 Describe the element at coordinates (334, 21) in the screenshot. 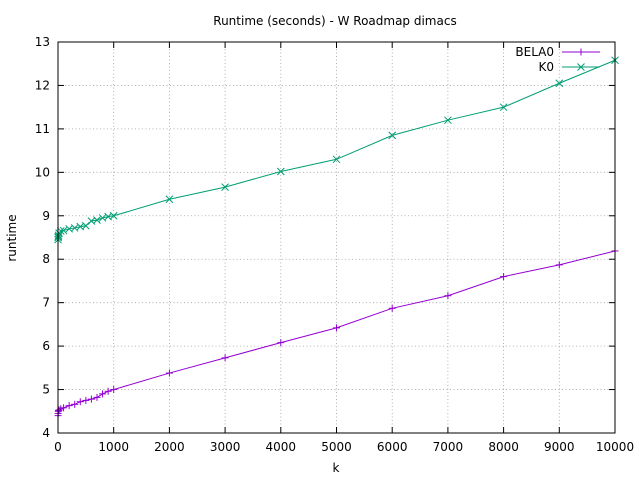

I see `chart-title: Runtime (seconds) - W Roadmap dimacs` at that location.